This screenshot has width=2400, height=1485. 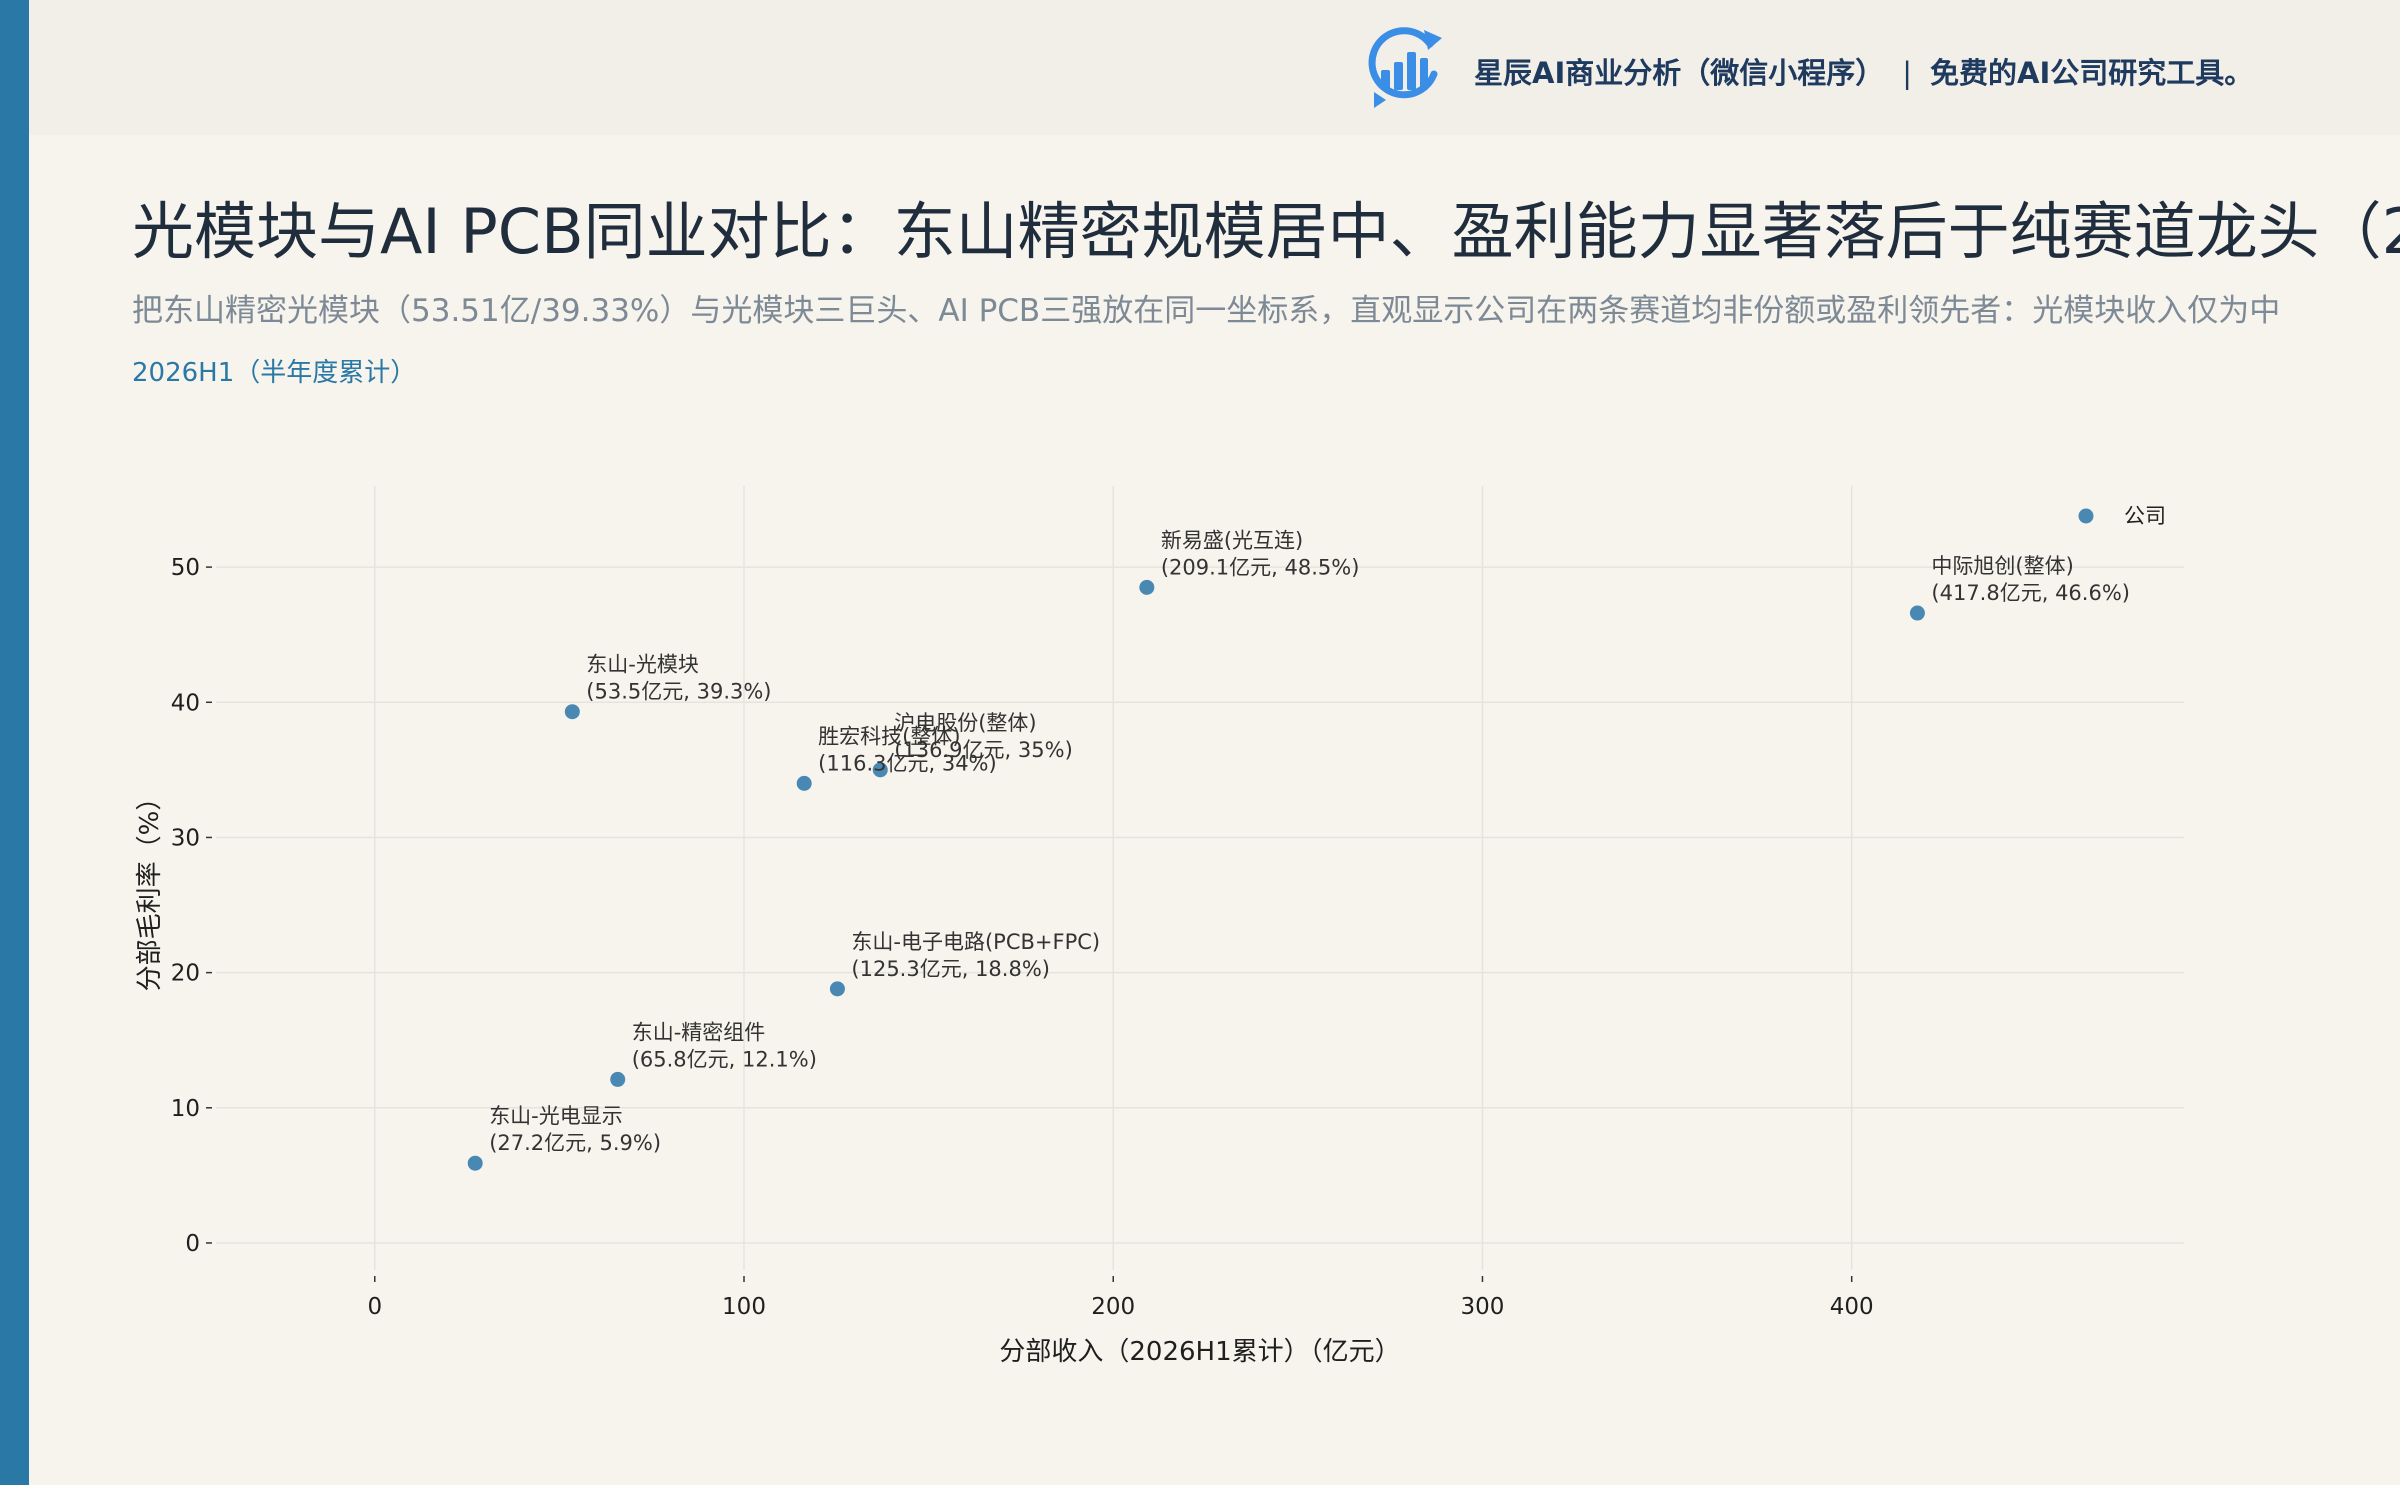 What do you see at coordinates (1199, 1352) in the screenshot?
I see `x-axis-title: 分部收入（2026H1累计）（亿元）` at bounding box center [1199, 1352].